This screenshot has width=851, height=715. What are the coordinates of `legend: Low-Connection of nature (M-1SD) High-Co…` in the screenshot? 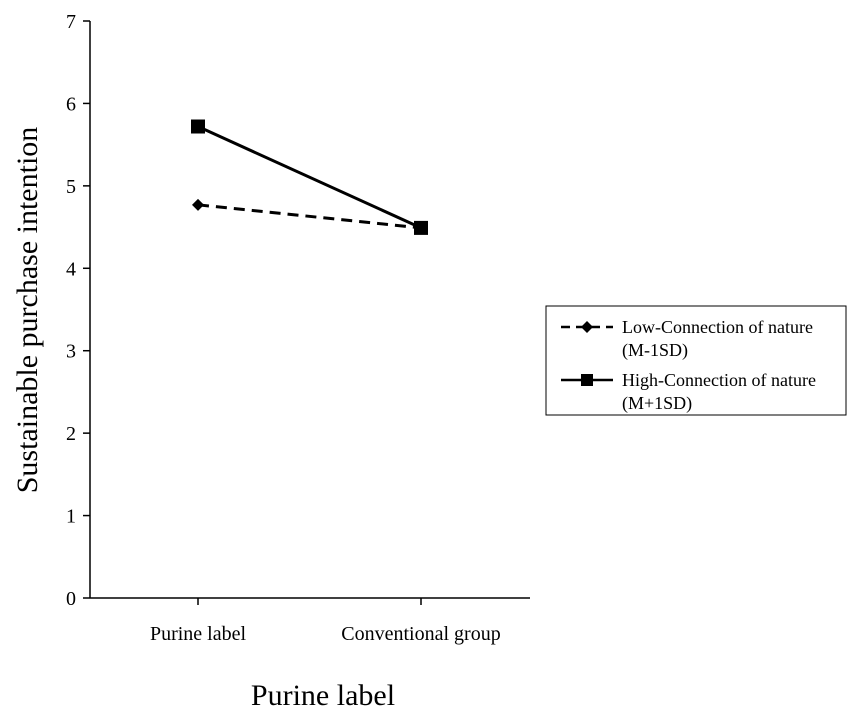 It's located at (696, 360).